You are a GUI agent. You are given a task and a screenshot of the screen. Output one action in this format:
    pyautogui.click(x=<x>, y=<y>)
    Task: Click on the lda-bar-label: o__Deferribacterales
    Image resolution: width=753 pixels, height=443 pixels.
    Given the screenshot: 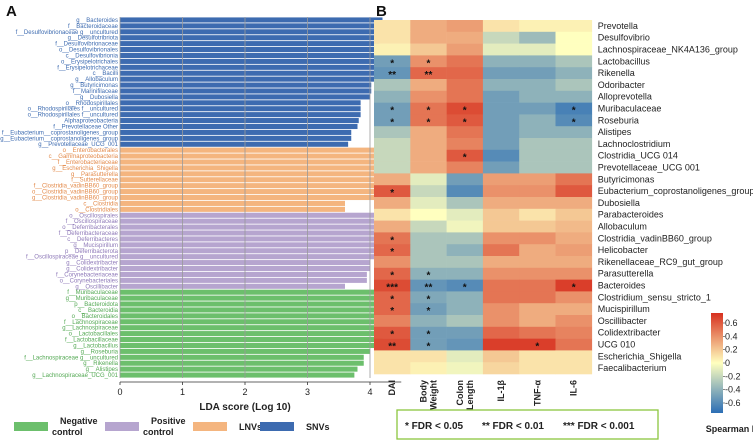 What is the action you would take?
    pyautogui.click(x=90, y=228)
    